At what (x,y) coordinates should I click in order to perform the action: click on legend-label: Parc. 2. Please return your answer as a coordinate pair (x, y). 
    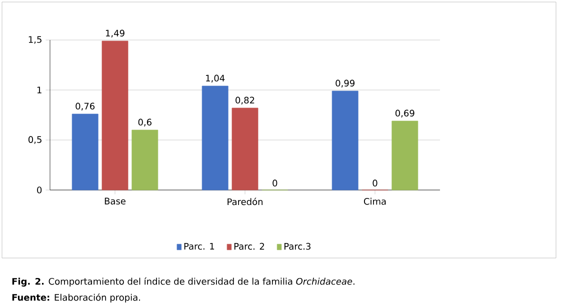
    Looking at the image, I should click on (249, 246).